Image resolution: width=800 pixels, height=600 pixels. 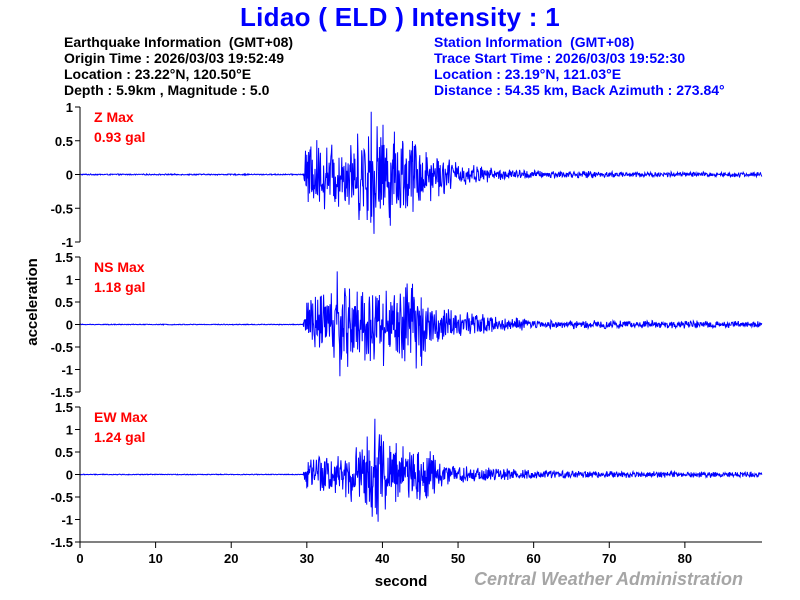 What do you see at coordinates (114, 117) in the screenshot?
I see `max-label: Z Max` at bounding box center [114, 117].